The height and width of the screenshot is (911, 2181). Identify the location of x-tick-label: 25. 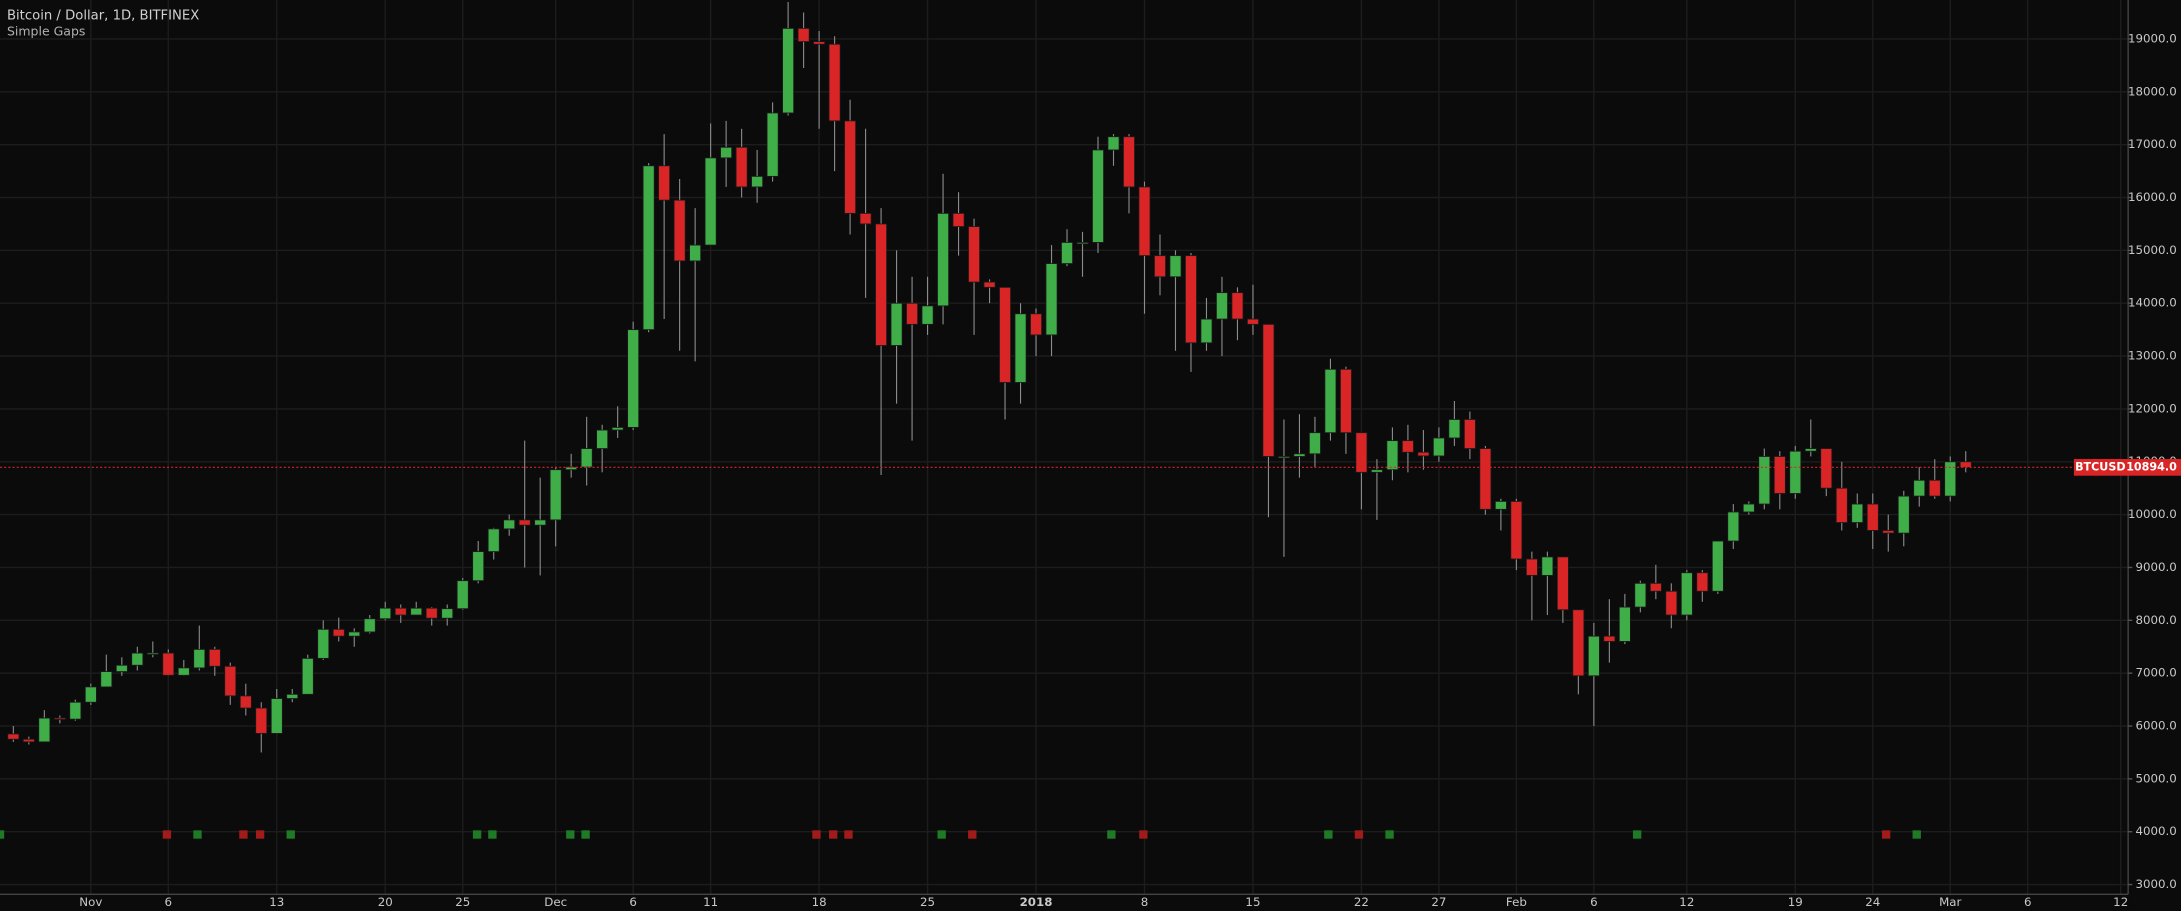
(927, 902).